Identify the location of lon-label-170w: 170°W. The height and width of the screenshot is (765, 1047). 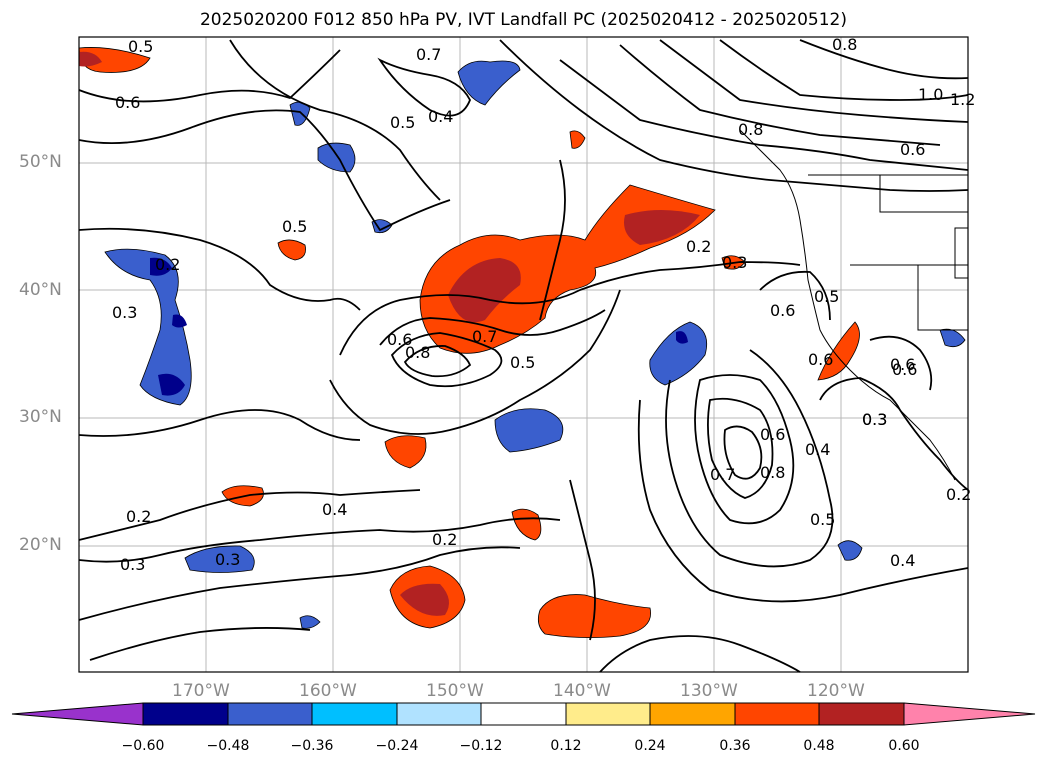
(201, 691).